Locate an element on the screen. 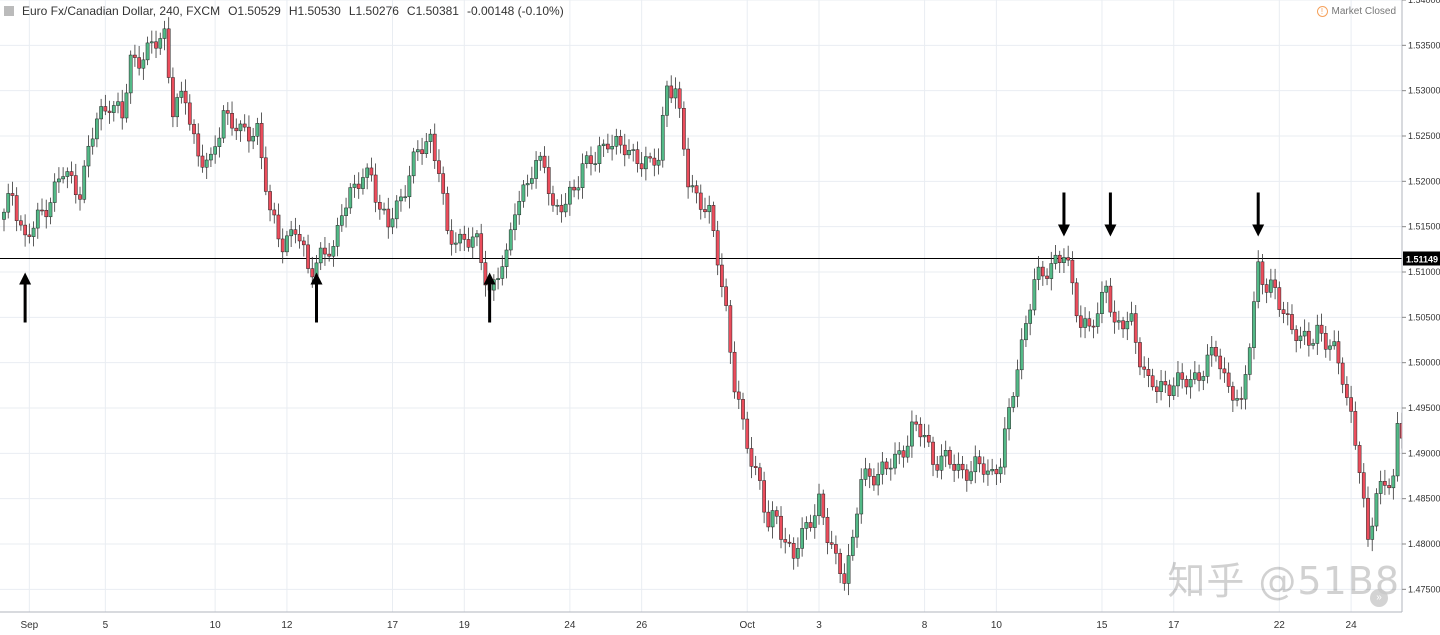 Image resolution: width=1440 pixels, height=635 pixels. x-tick-label: 24 is located at coordinates (1352, 625).